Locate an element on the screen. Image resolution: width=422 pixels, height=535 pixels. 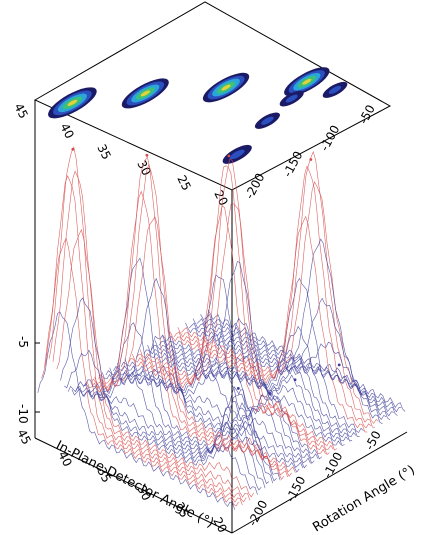
x-tick: 25 is located at coordinates (181, 510).